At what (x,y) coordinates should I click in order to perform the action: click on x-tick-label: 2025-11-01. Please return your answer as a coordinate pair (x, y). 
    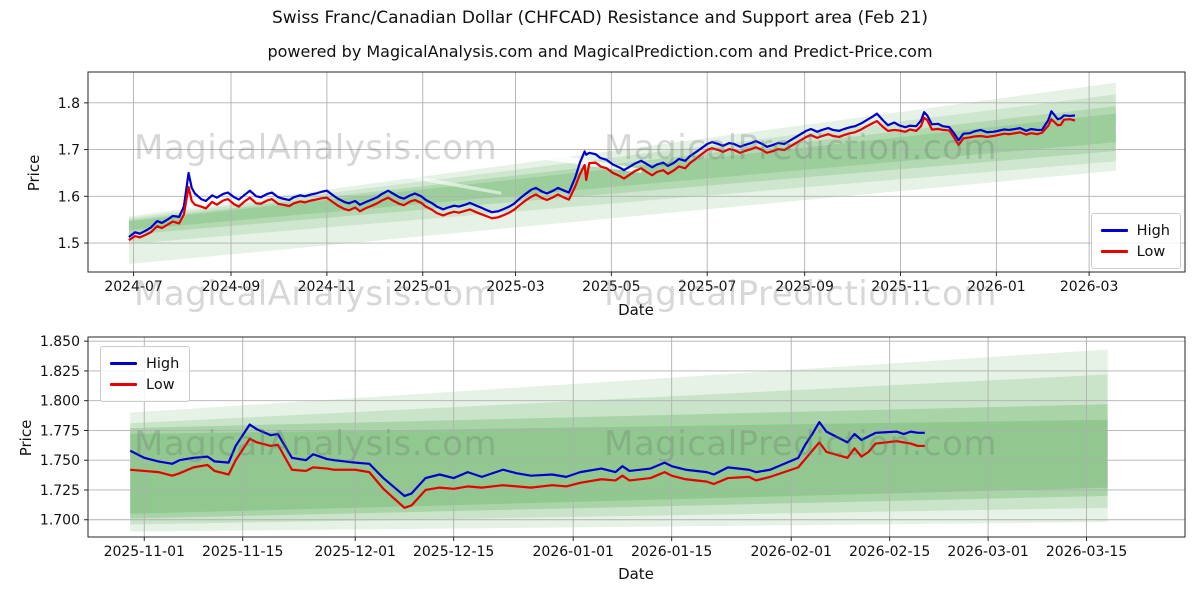
    Looking at the image, I should click on (144, 552).